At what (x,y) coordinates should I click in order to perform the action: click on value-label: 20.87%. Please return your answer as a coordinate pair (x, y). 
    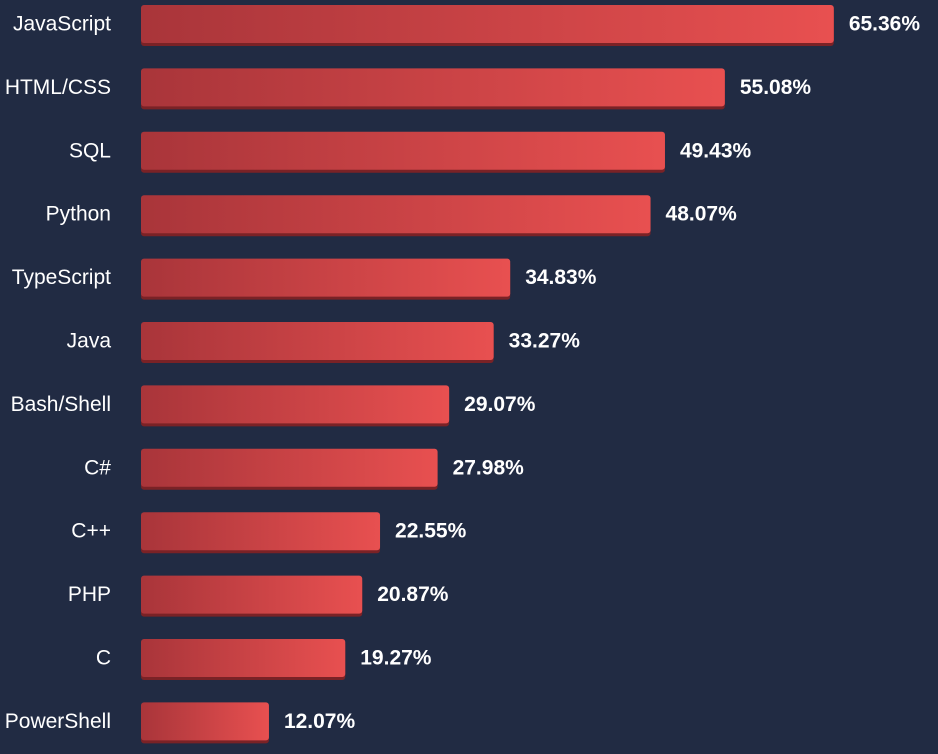
    Looking at the image, I should click on (413, 594).